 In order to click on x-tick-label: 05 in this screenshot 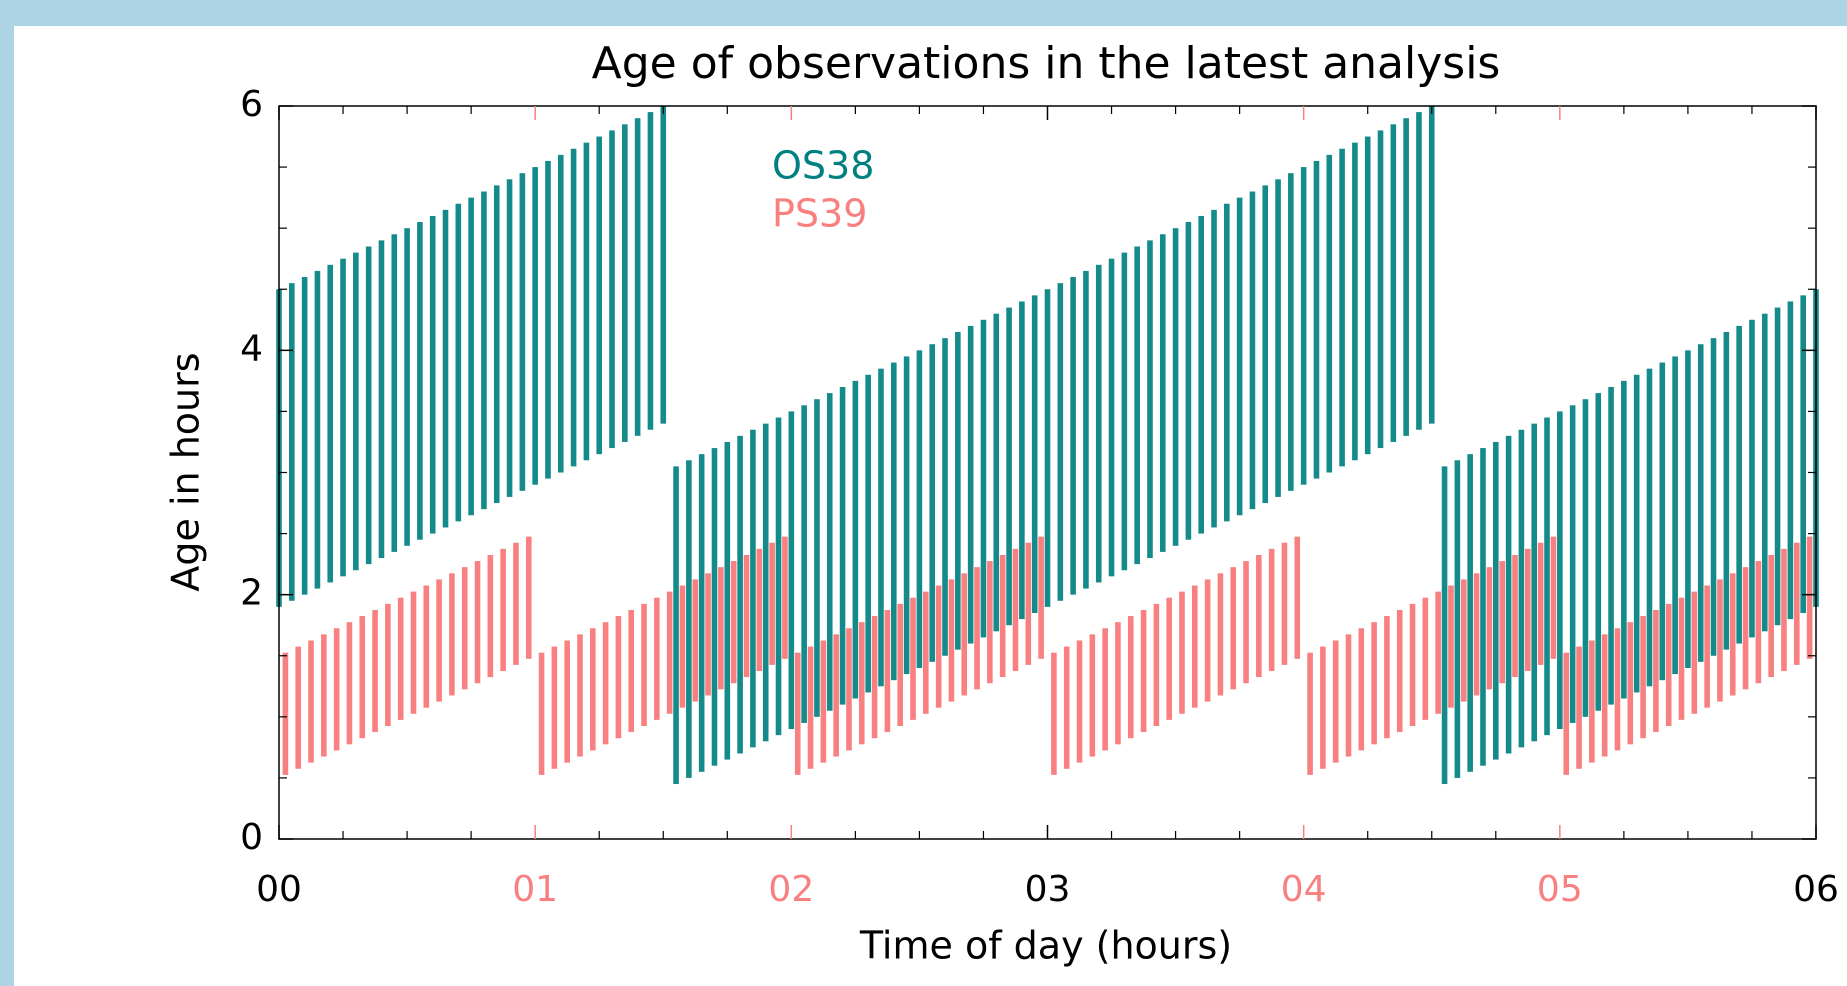, I will do `click(1560, 889)`.